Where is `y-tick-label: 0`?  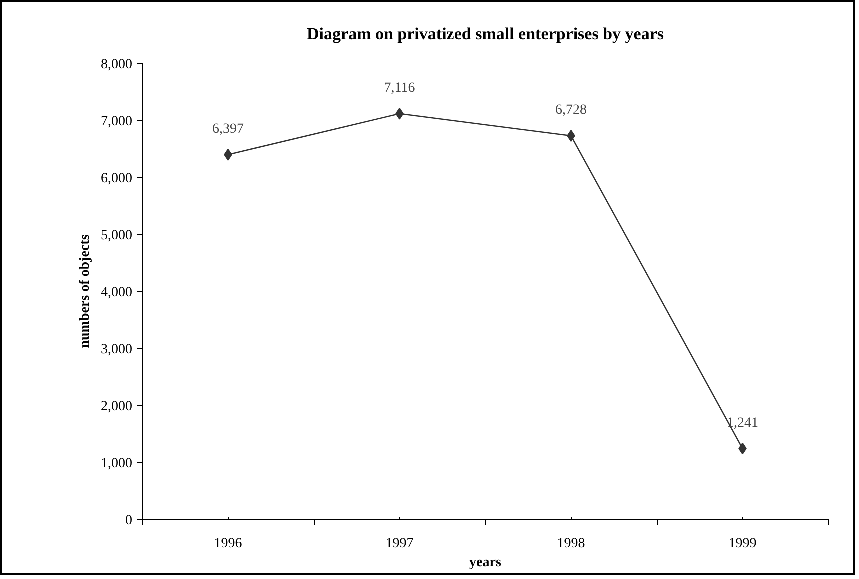
y-tick-label: 0 is located at coordinates (129, 521).